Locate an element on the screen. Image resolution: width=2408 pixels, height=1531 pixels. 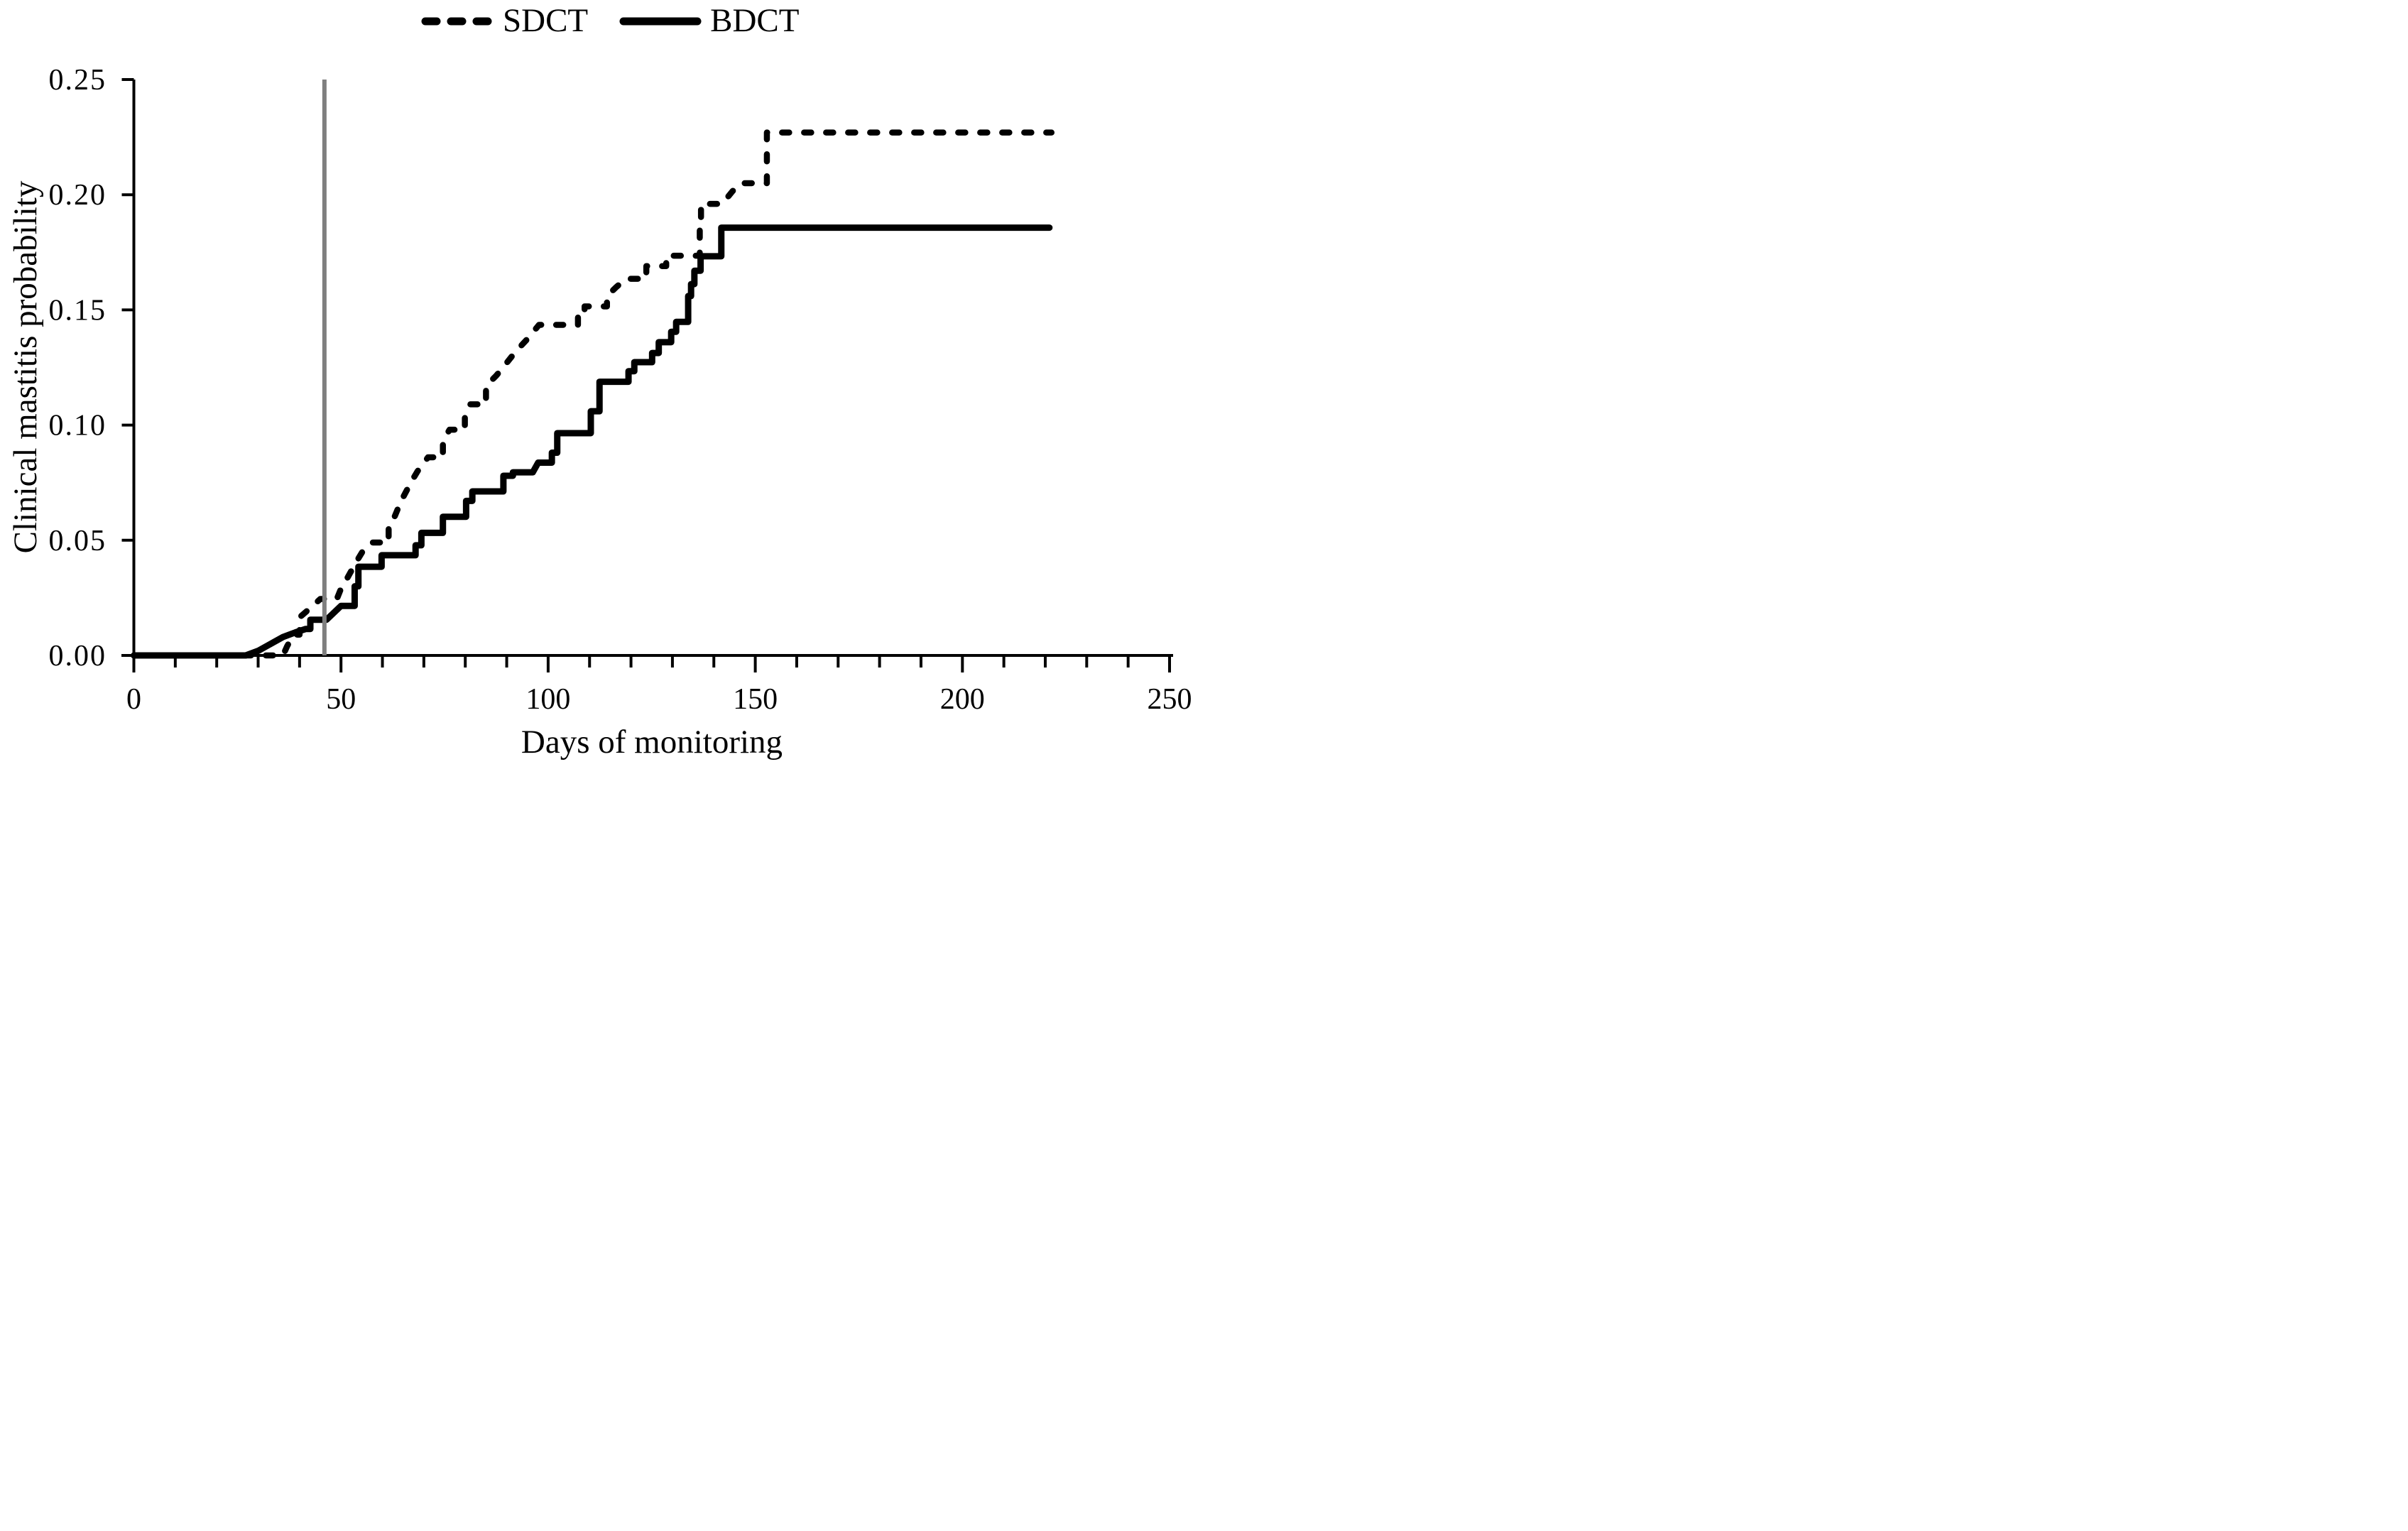
y-tick-label: 0.25 is located at coordinates (78, 80).